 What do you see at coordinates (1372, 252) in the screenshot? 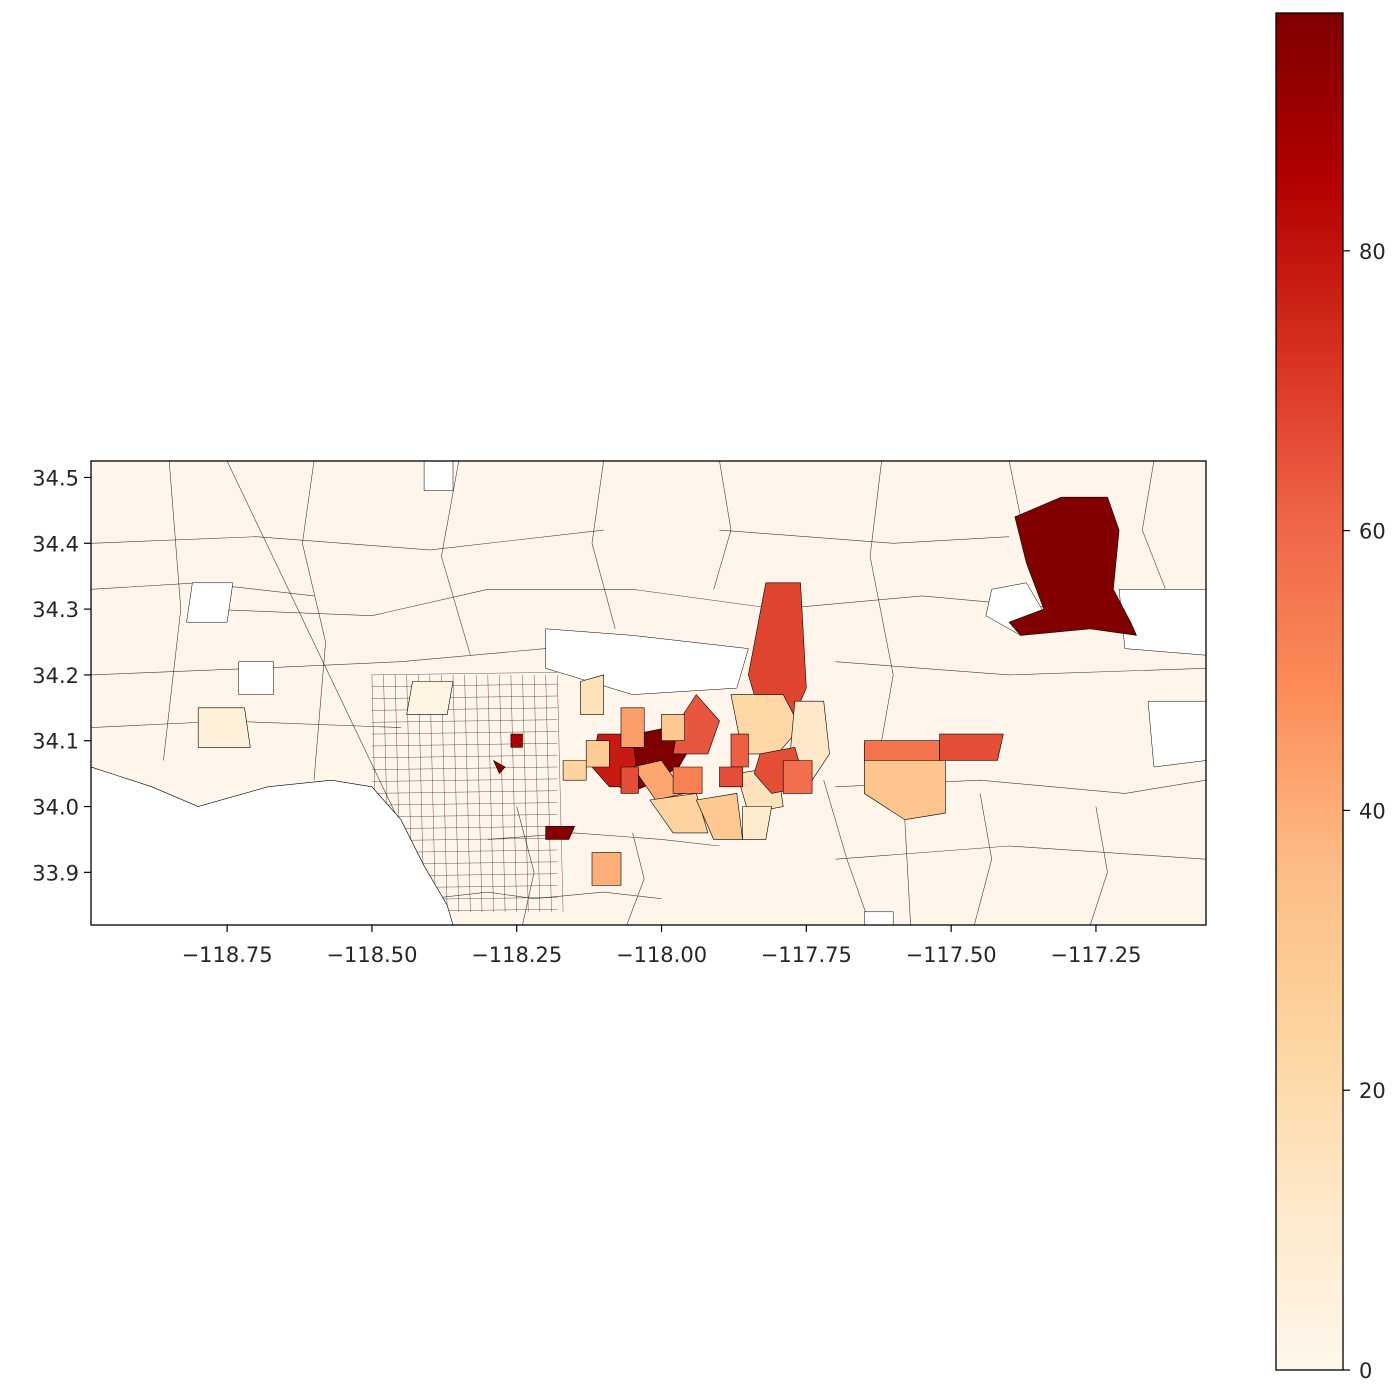
I see `colorbar-tick-label: 80` at bounding box center [1372, 252].